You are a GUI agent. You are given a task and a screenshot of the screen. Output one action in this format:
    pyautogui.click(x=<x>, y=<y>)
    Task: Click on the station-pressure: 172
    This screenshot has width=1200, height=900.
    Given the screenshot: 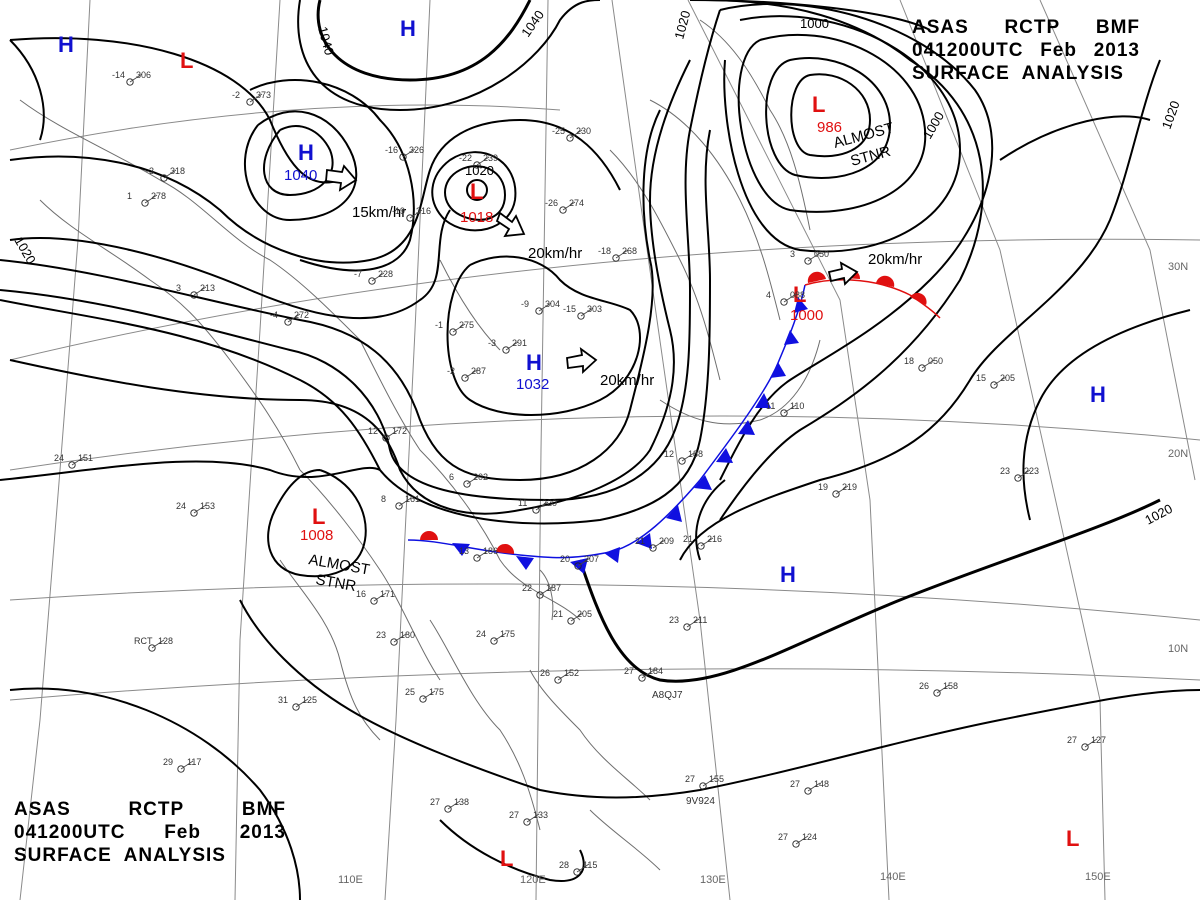 What is the action you would take?
    pyautogui.click(x=399, y=431)
    